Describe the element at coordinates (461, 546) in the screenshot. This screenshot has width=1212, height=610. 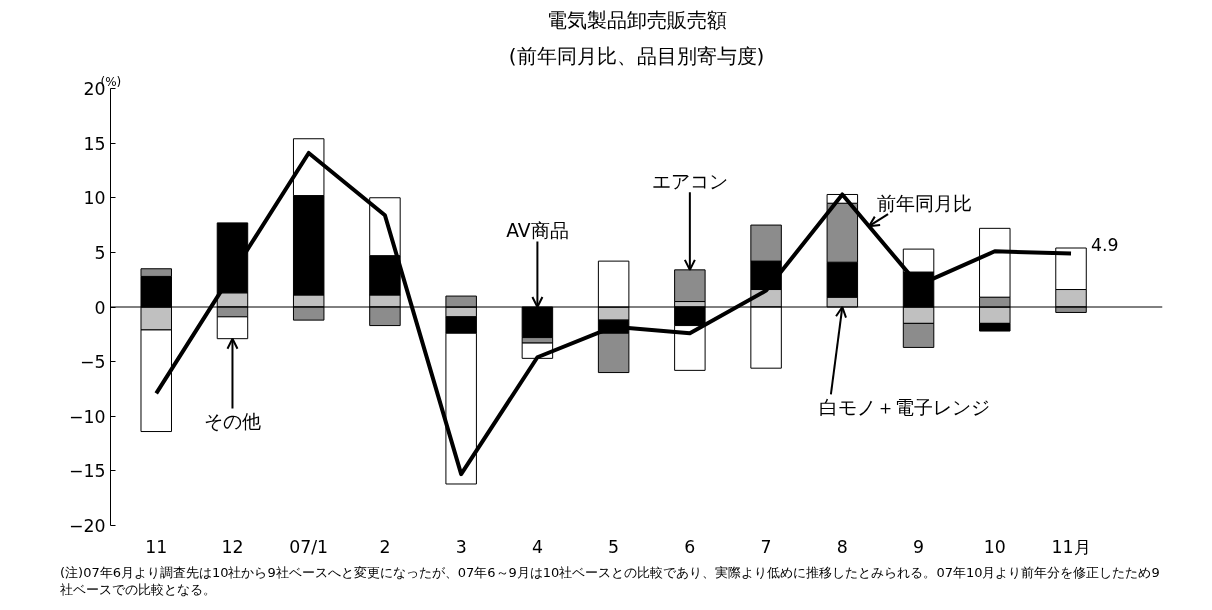
I see `x-tick-label: 3` at that location.